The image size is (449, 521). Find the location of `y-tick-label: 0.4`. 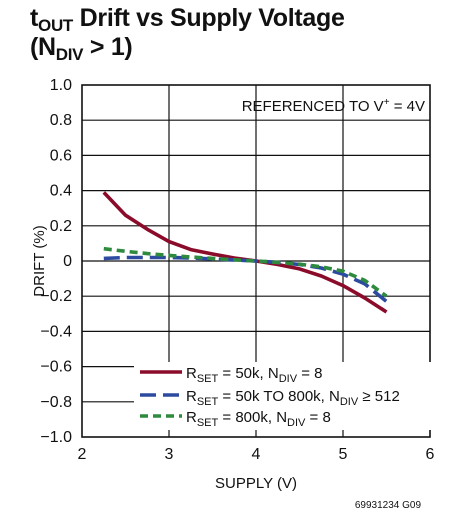

y-tick-label: 0.4 is located at coordinates (61, 191).